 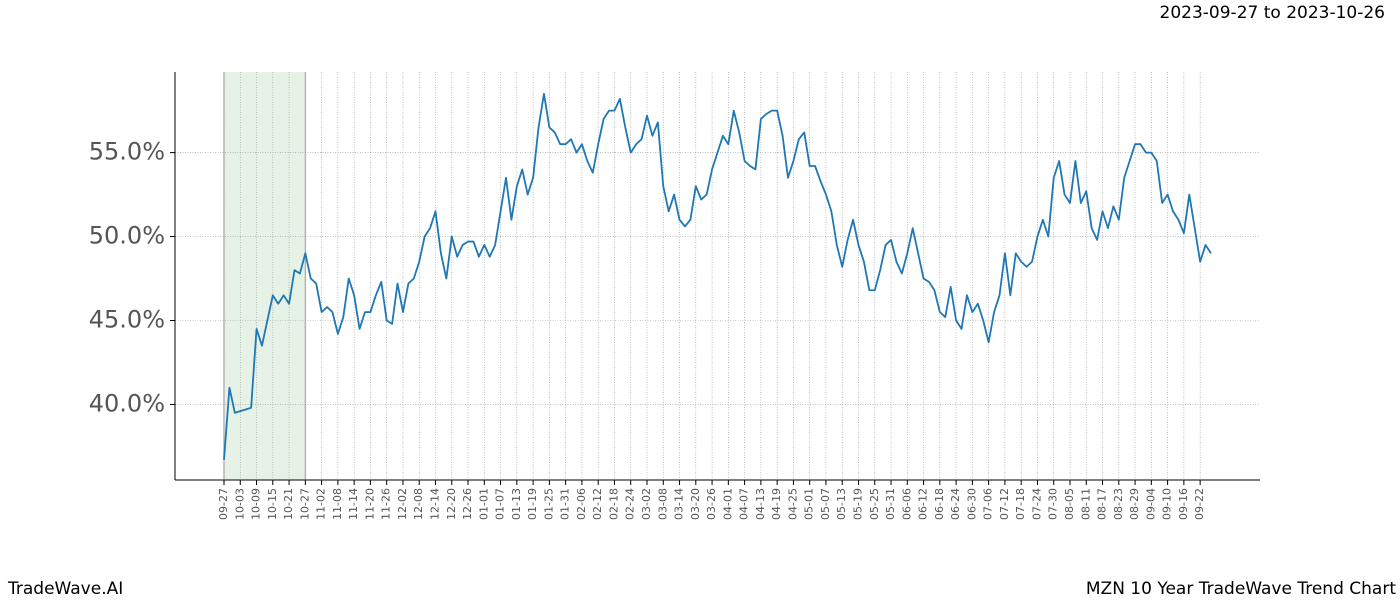 I want to click on x-tick-label: 12-14, so click(x=434, y=504).